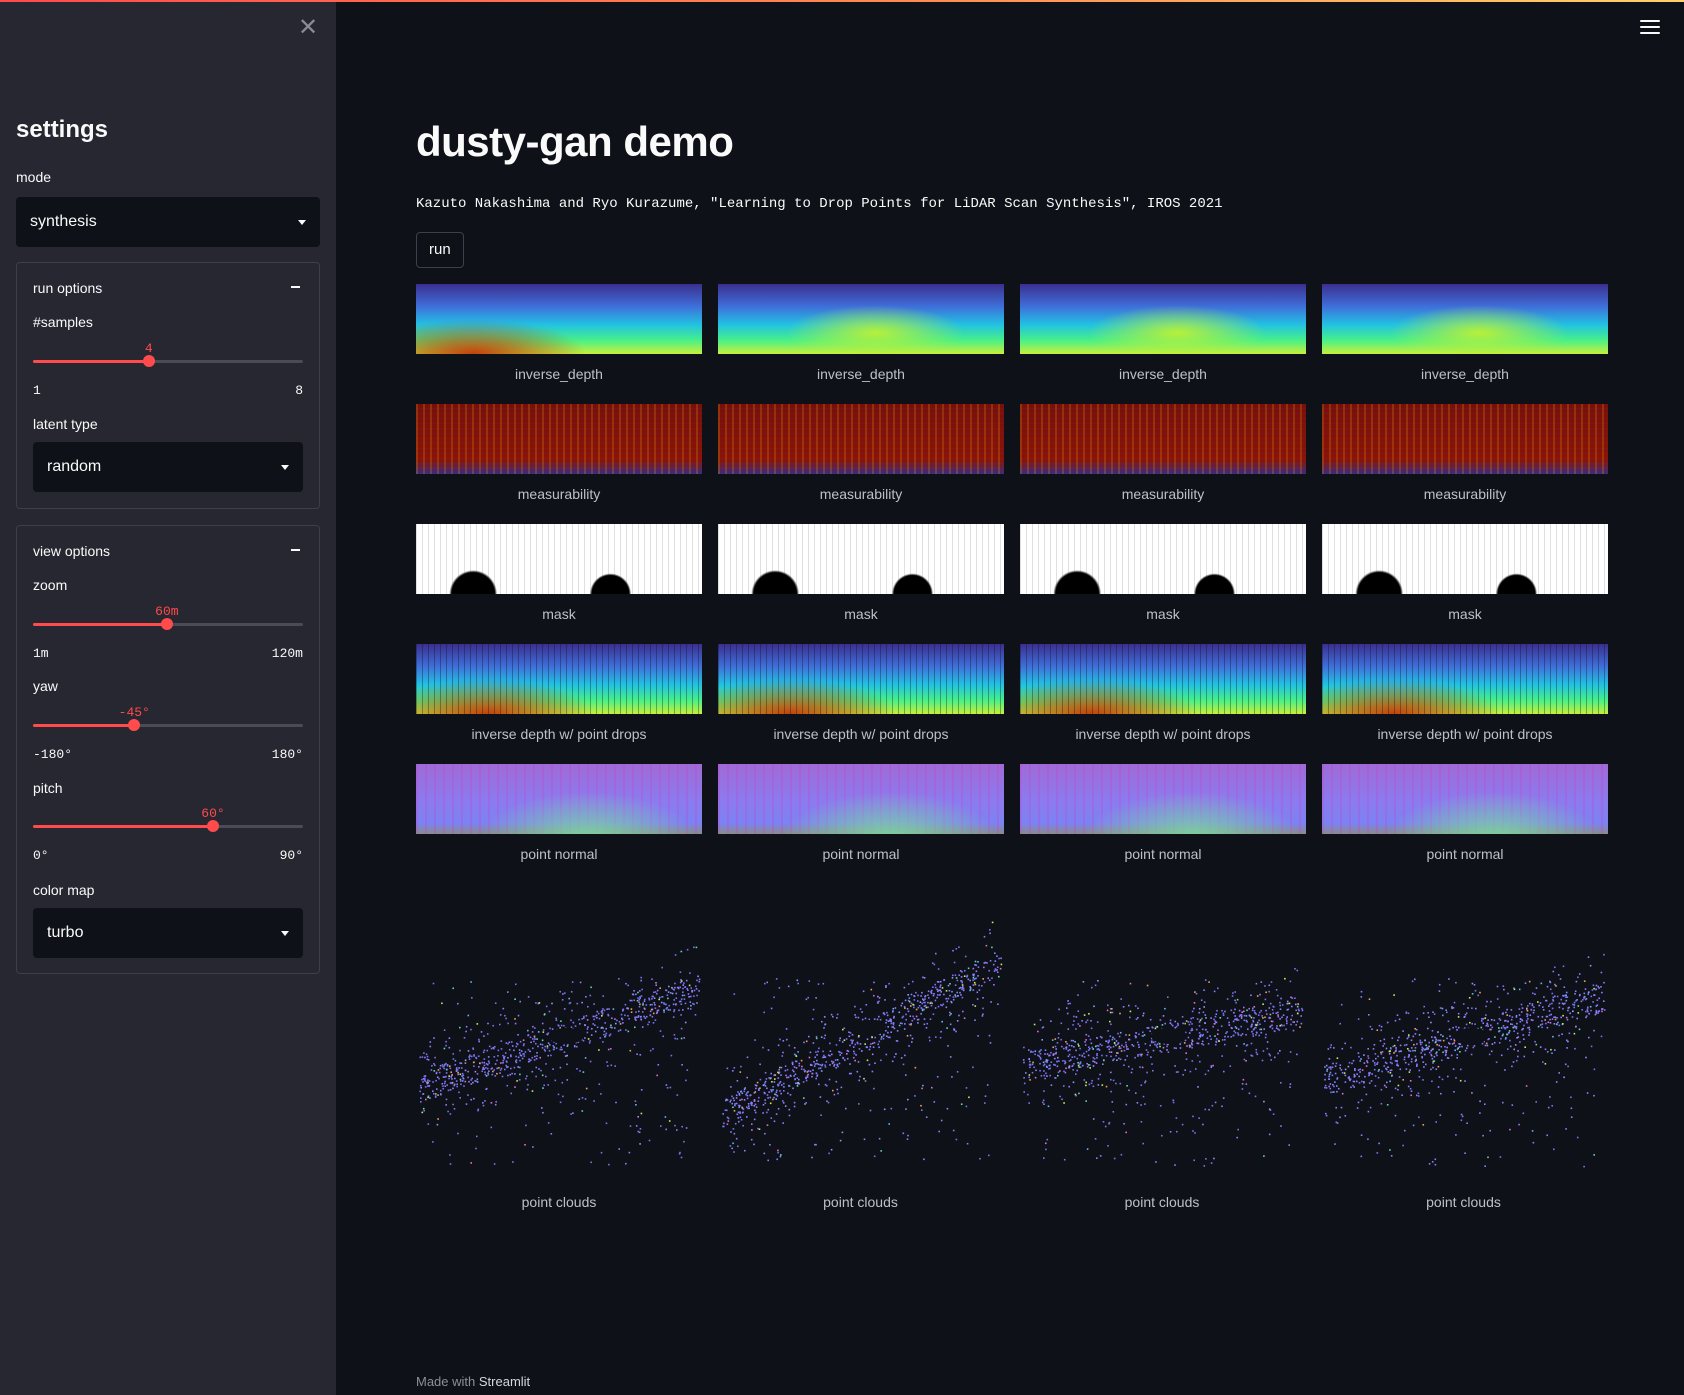 The height and width of the screenshot is (1395, 1684). What do you see at coordinates (168, 467) in the screenshot?
I see `latent-type-select: random` at bounding box center [168, 467].